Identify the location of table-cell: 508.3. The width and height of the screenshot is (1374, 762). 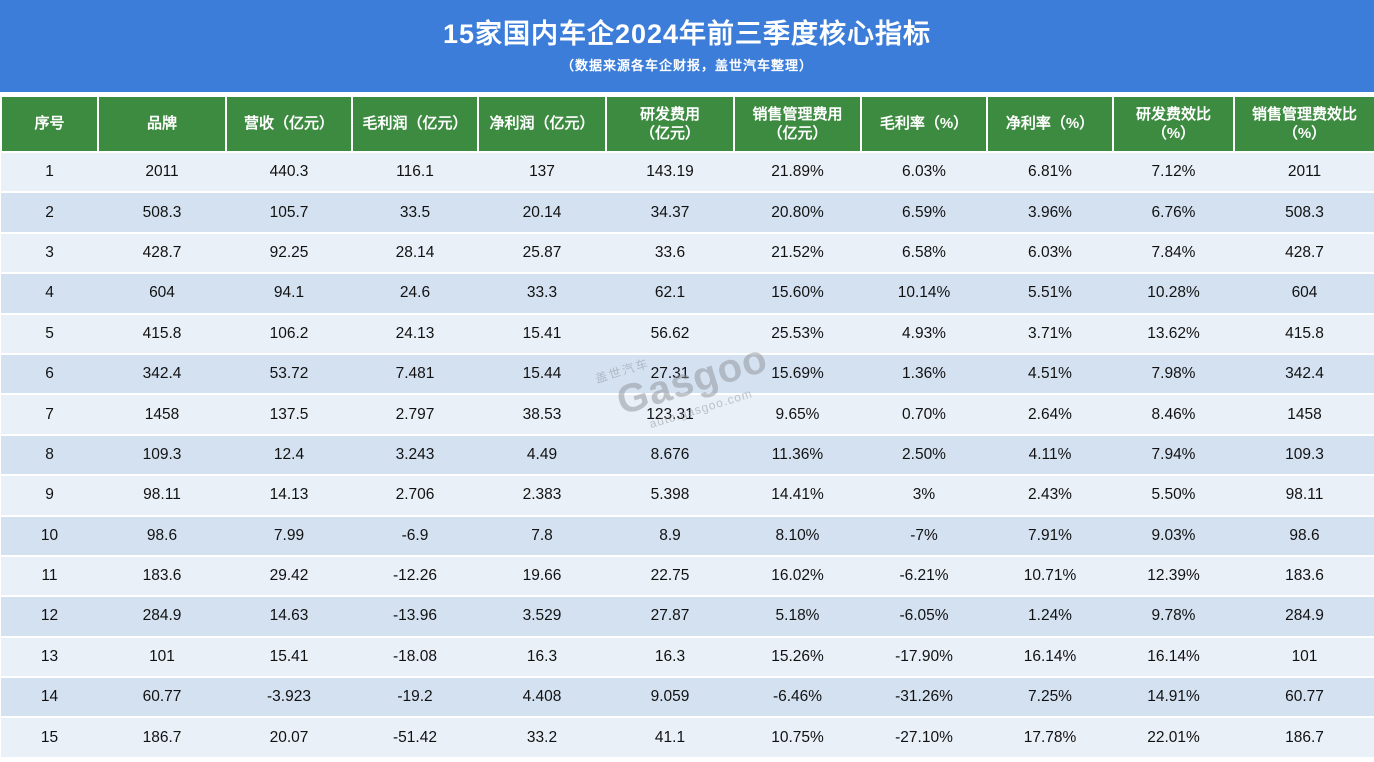
(1304, 213).